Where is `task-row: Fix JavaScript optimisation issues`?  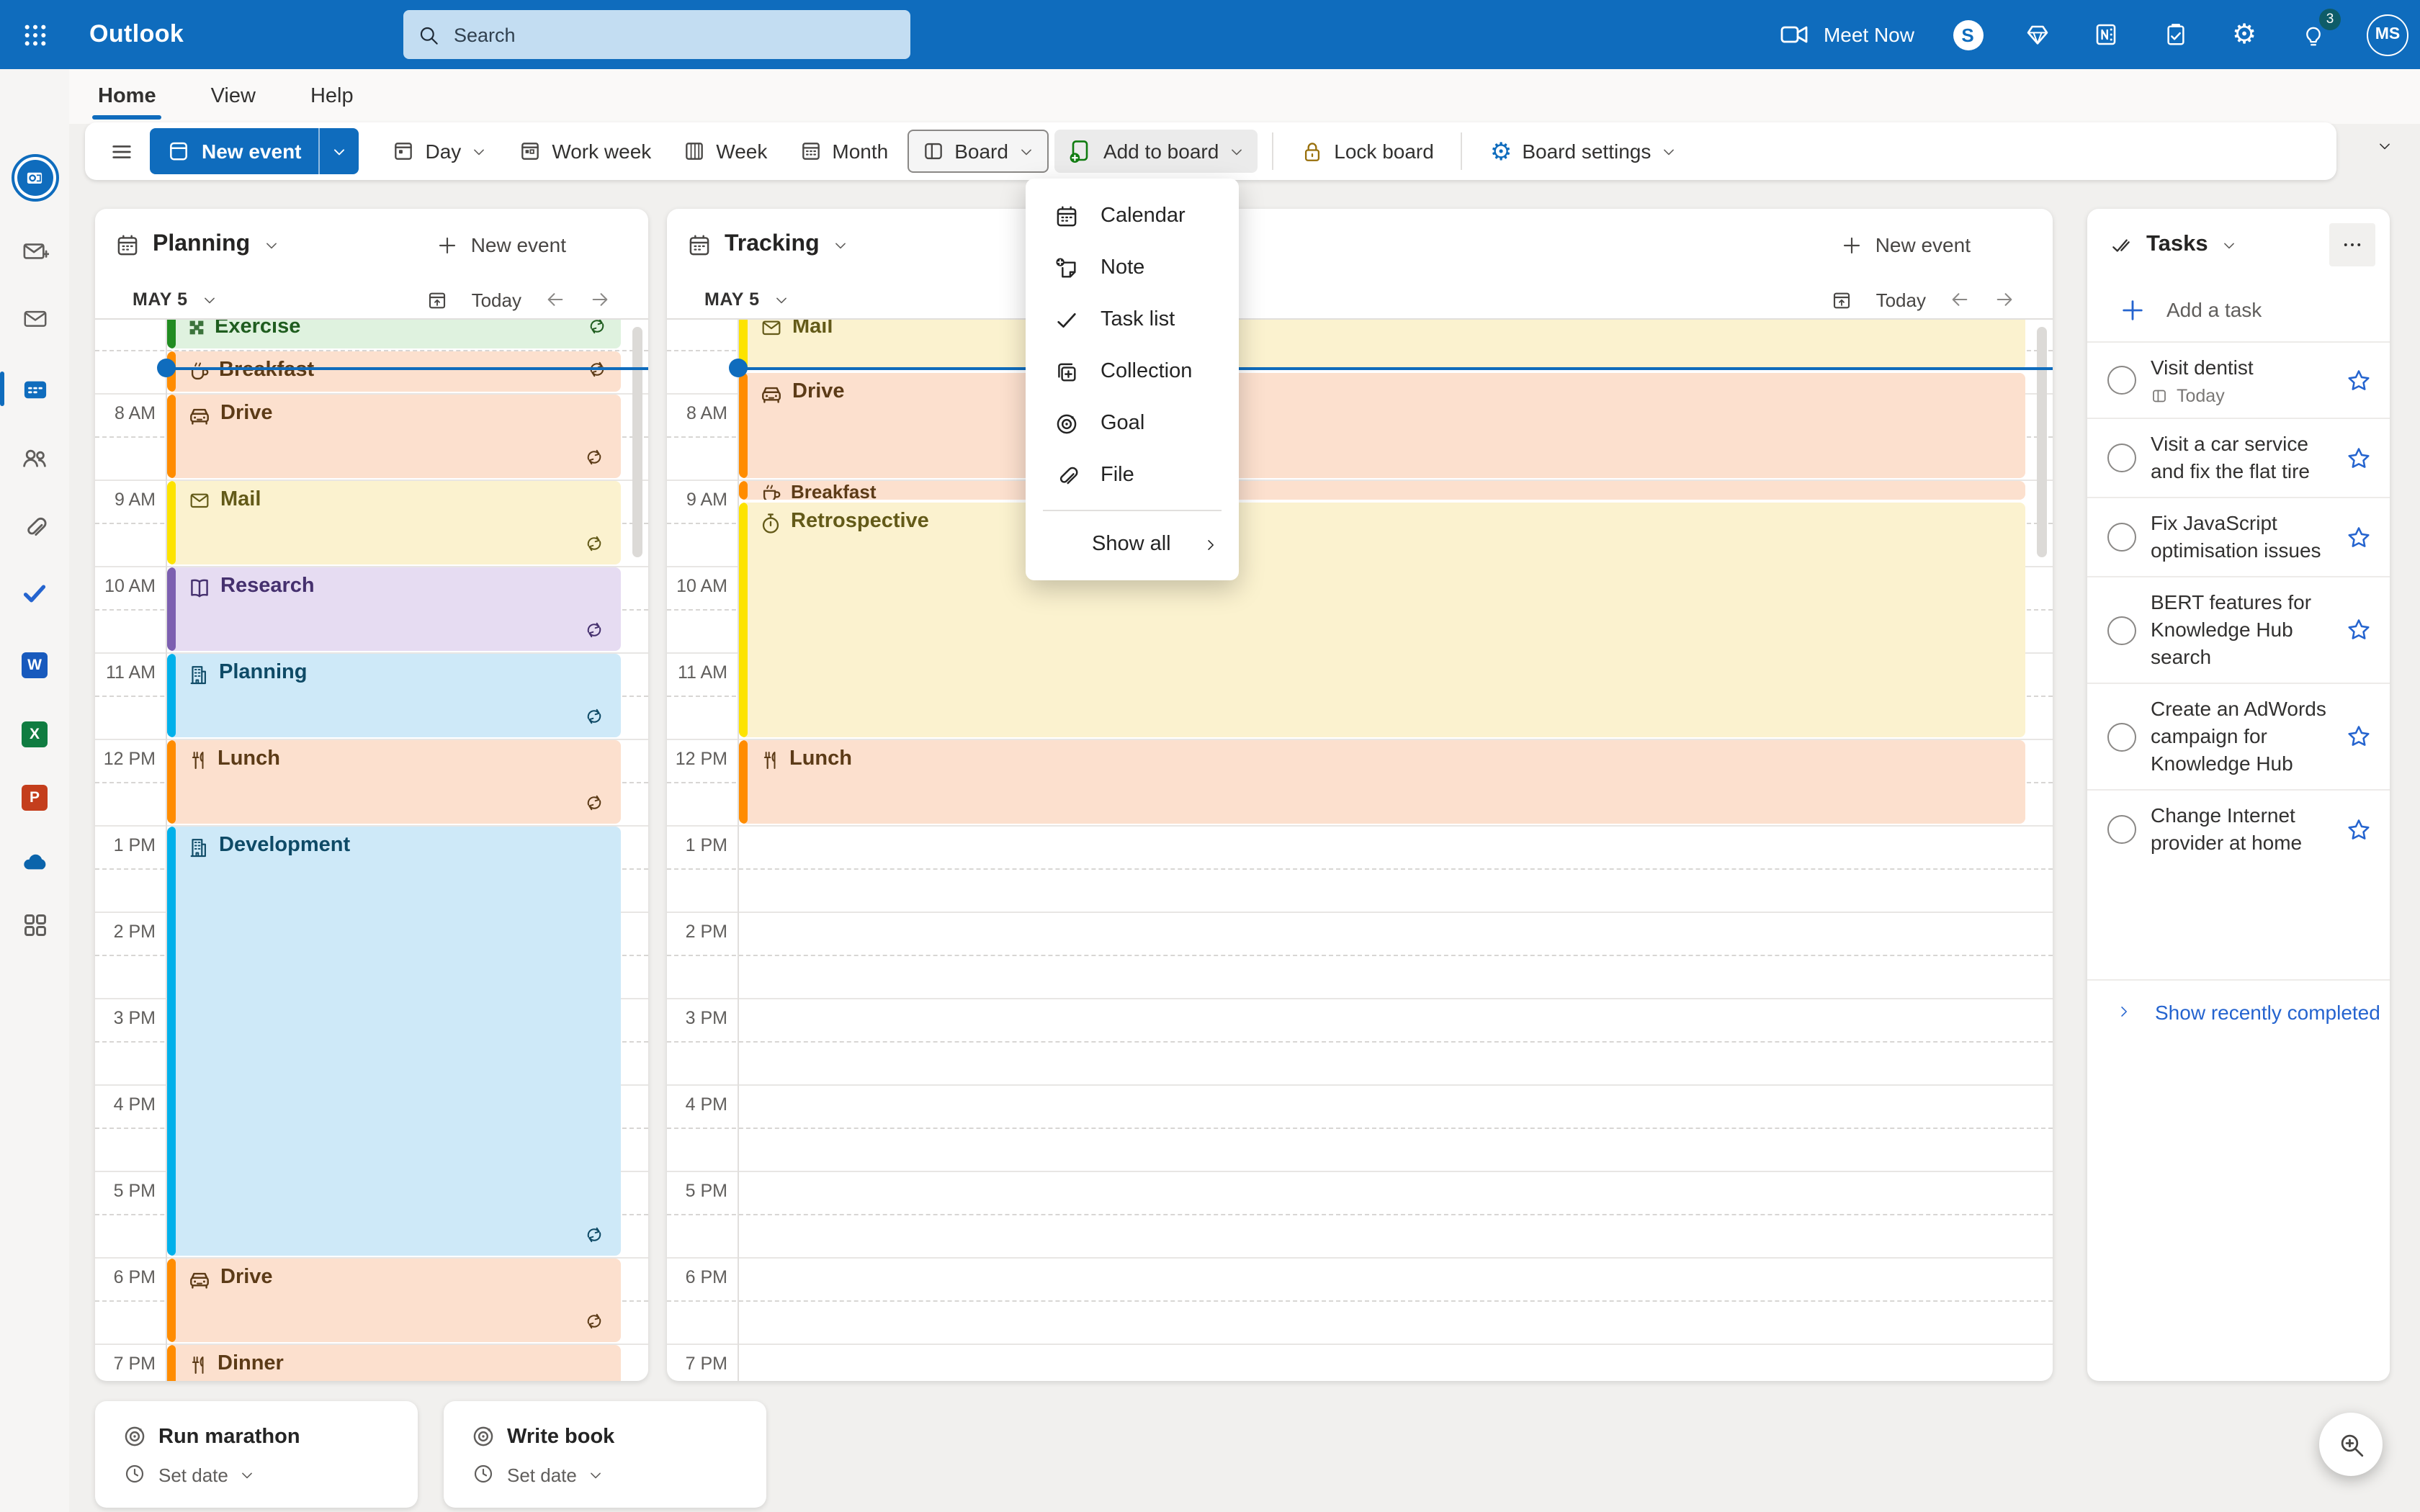 task-row: Fix JavaScript optimisation issues is located at coordinates (2238, 536).